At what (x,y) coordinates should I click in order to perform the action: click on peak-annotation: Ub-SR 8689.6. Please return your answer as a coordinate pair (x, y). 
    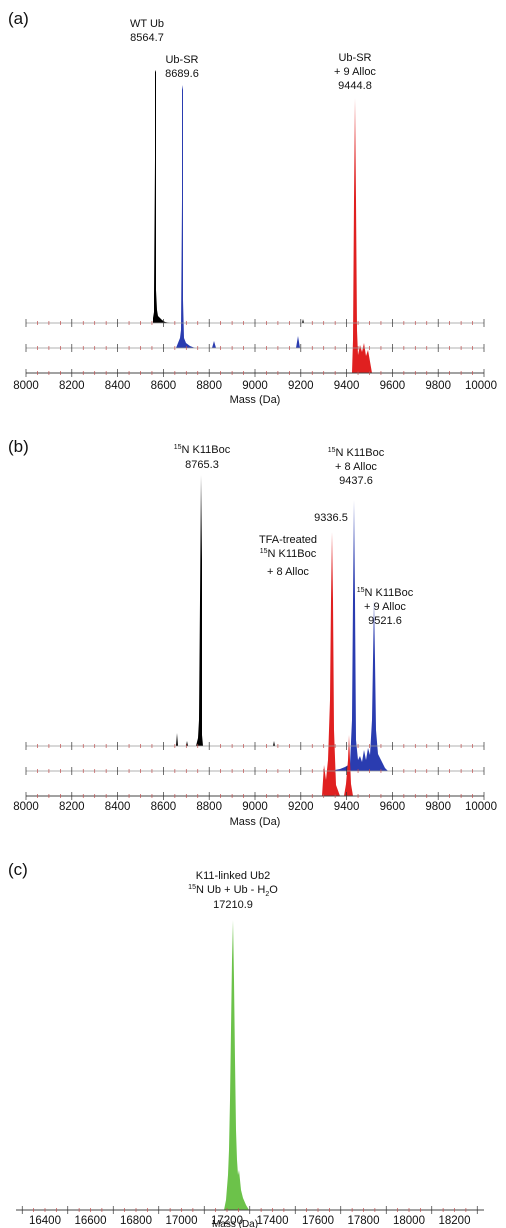
    Looking at the image, I should click on (182, 67).